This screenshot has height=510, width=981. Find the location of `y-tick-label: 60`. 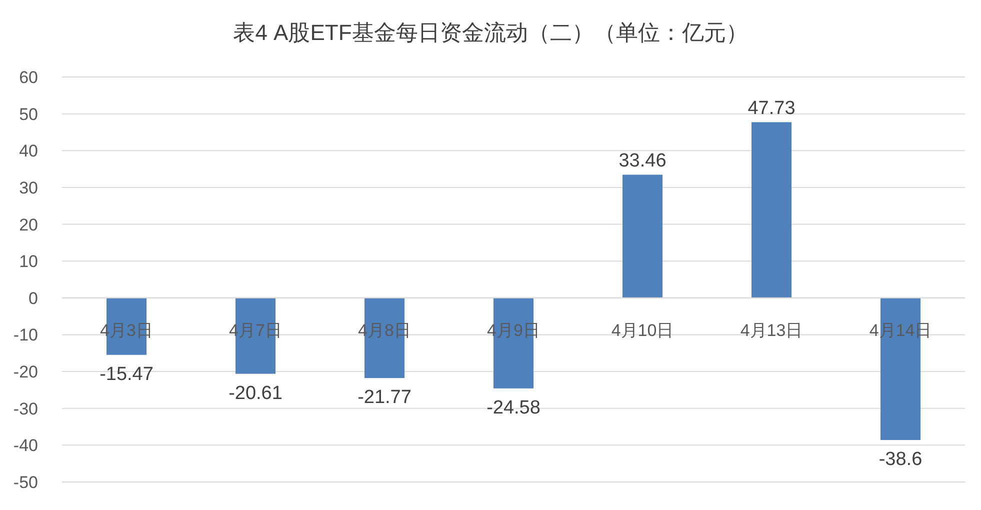

y-tick-label: 60 is located at coordinates (28, 77).